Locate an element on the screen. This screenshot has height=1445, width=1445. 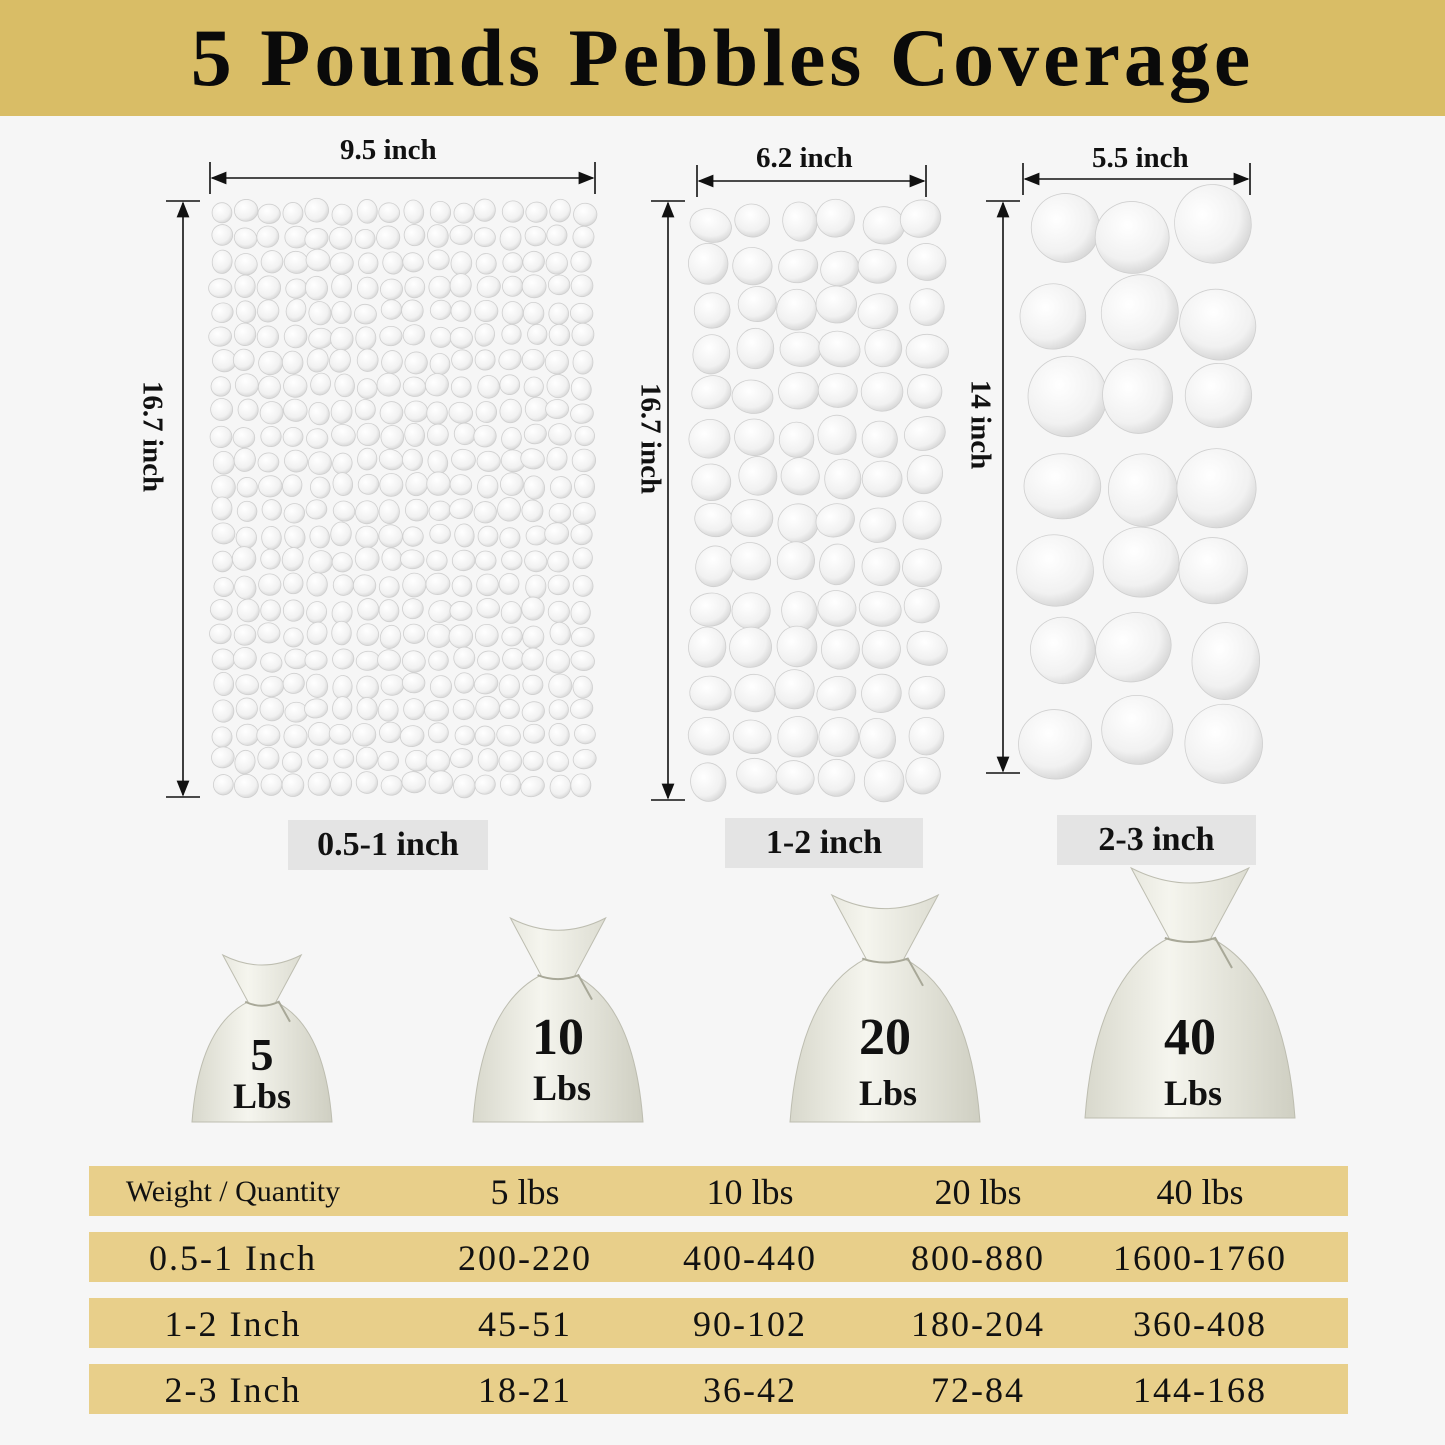
bag-40-number: 40 is located at coordinates (1190, 1037).